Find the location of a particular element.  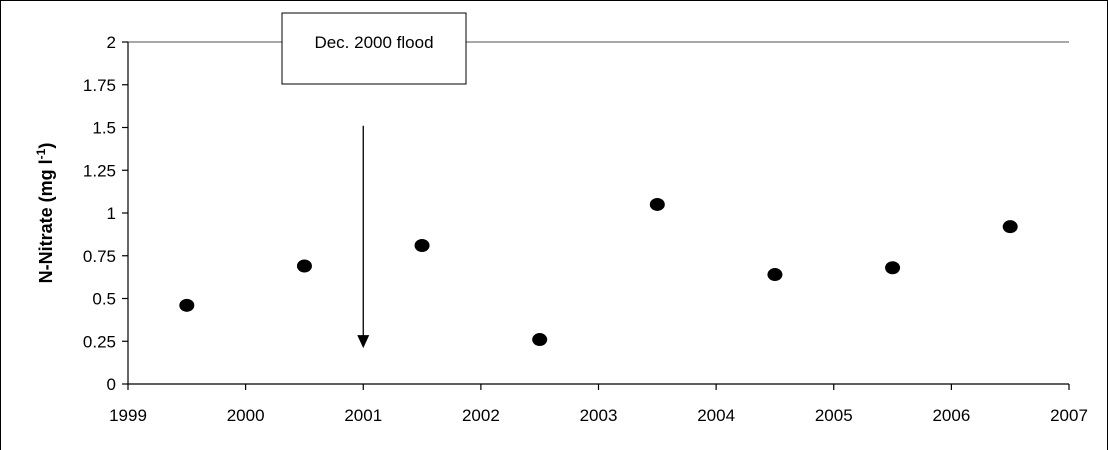

x-tick-label: 2005 is located at coordinates (834, 415).